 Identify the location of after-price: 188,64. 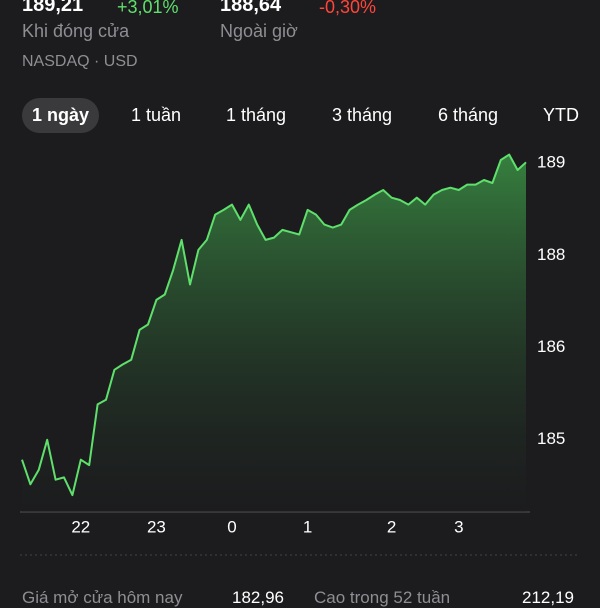
(251, 8).